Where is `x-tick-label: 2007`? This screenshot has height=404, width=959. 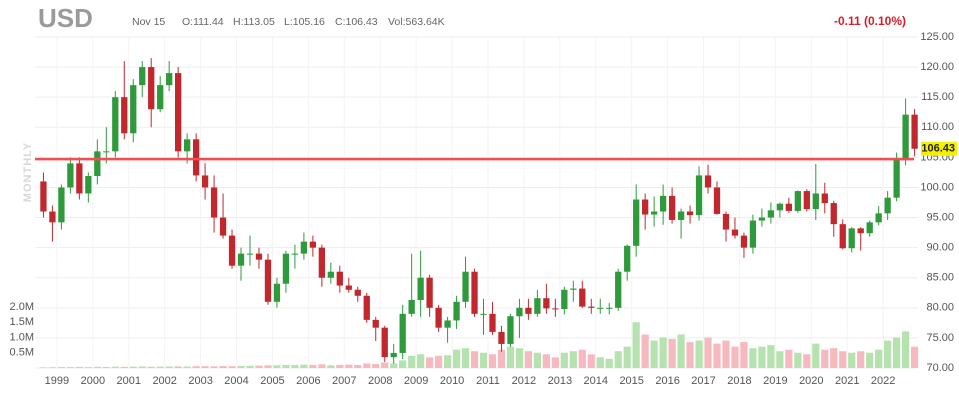
x-tick-label: 2007 is located at coordinates (344, 381).